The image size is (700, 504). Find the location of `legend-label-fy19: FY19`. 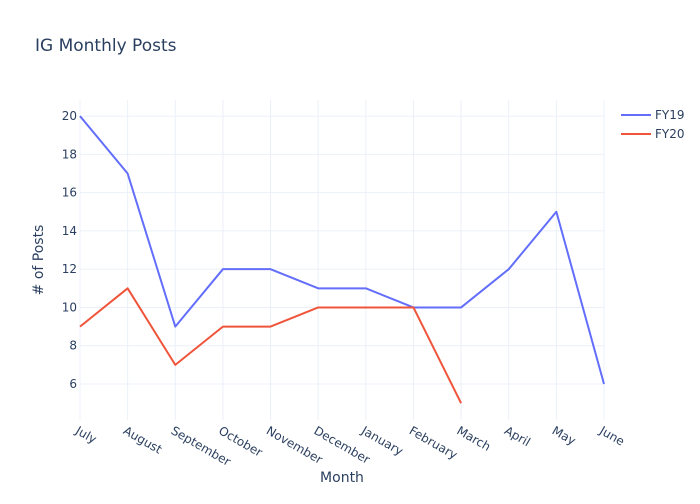

legend-label-fy19: FY19 is located at coordinates (670, 115).